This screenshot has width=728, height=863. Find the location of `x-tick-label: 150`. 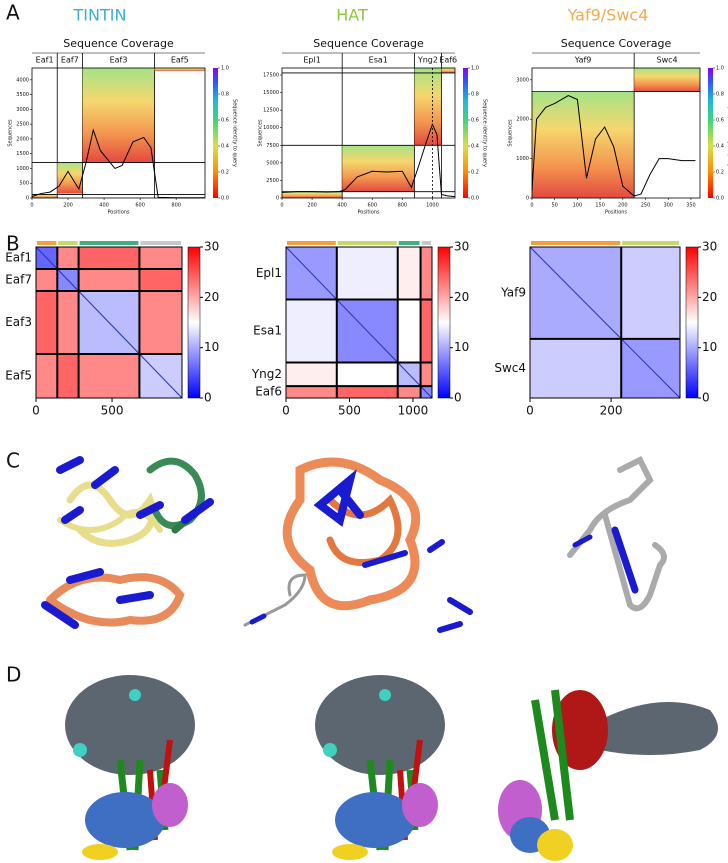

x-tick-label: 150 is located at coordinates (600, 206).